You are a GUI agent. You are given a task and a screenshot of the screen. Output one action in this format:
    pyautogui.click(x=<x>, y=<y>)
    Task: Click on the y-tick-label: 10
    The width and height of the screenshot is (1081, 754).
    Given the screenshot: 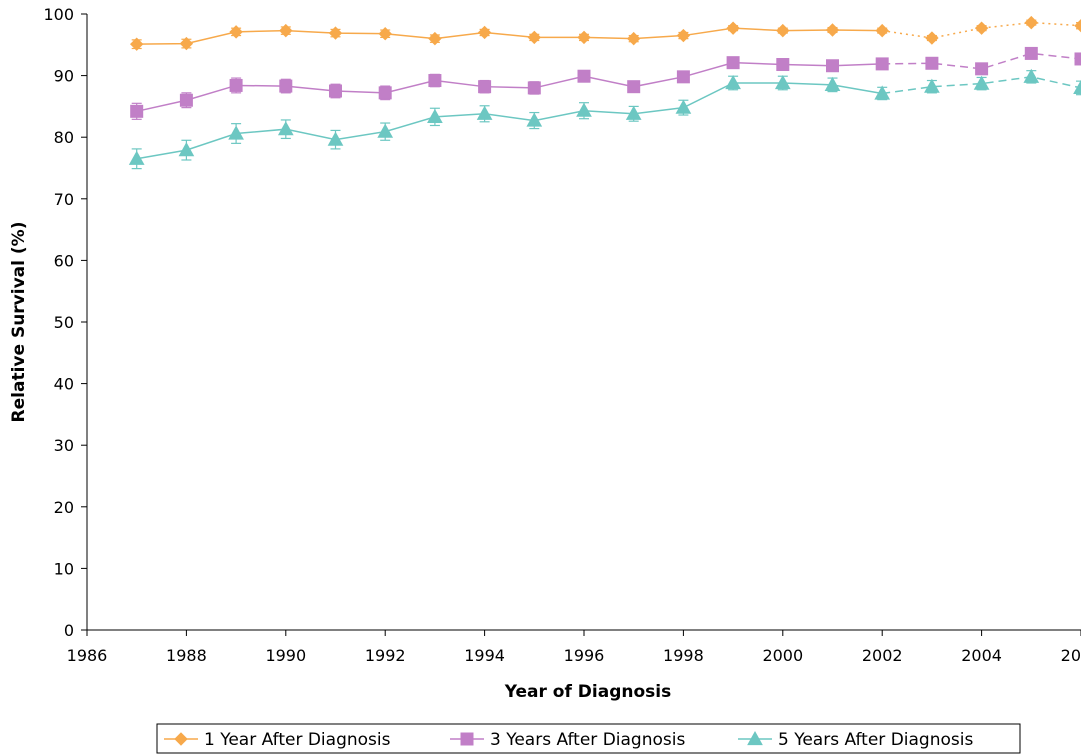 What is the action you would take?
    pyautogui.click(x=64, y=568)
    